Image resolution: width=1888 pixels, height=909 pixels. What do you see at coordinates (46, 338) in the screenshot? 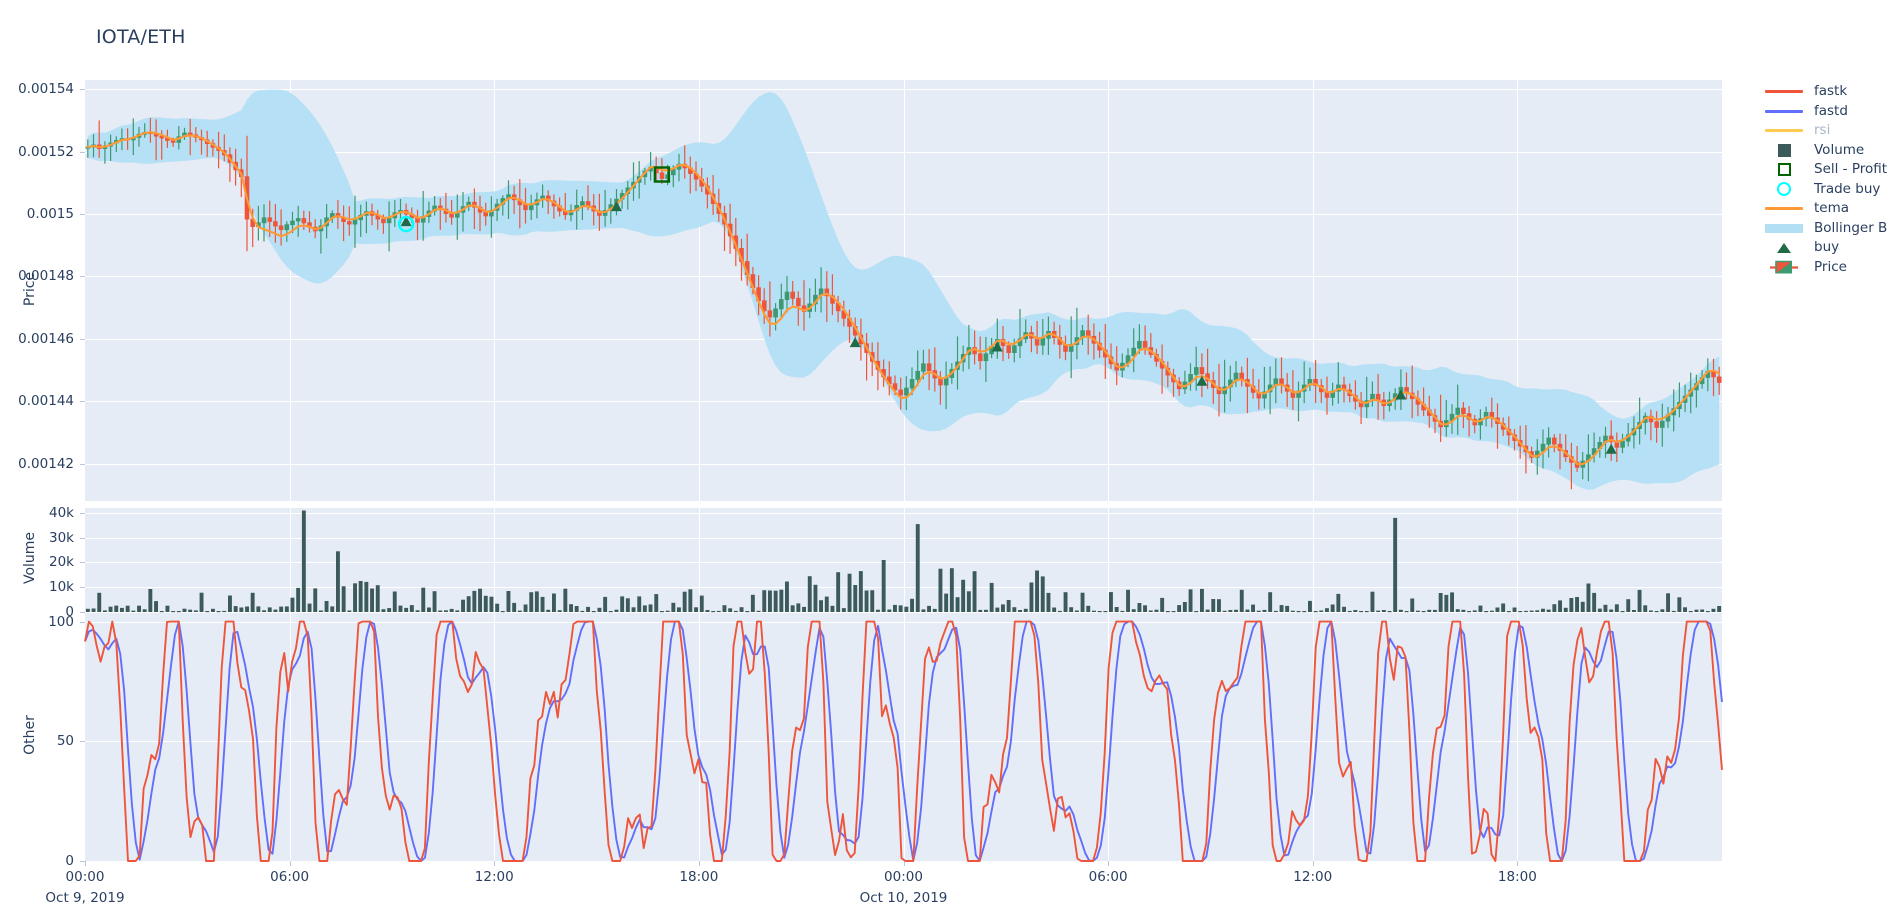
I see `price-ytick-label: 0.00146` at bounding box center [46, 338].